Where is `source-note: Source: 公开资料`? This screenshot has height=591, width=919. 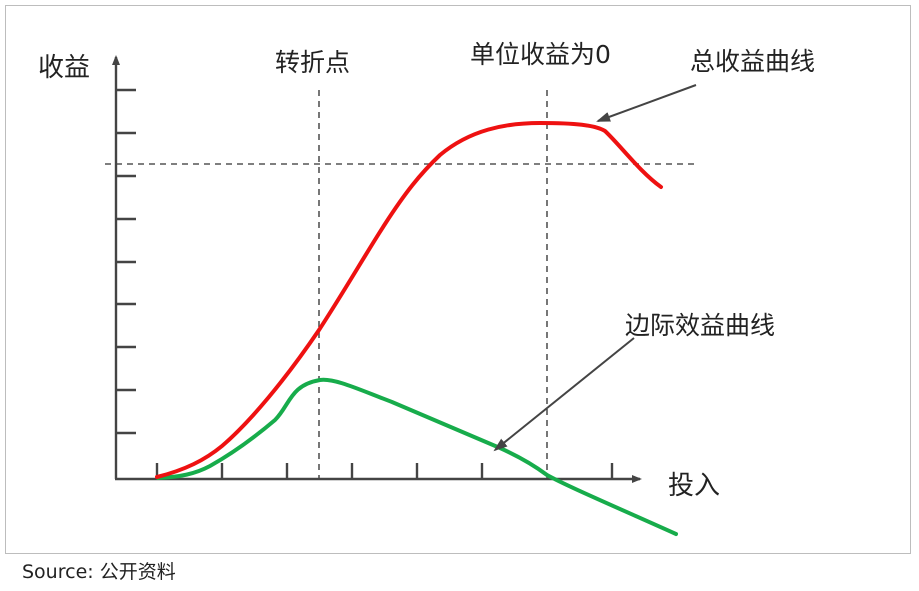
source-note: Source: 公开资料 is located at coordinates (99, 572).